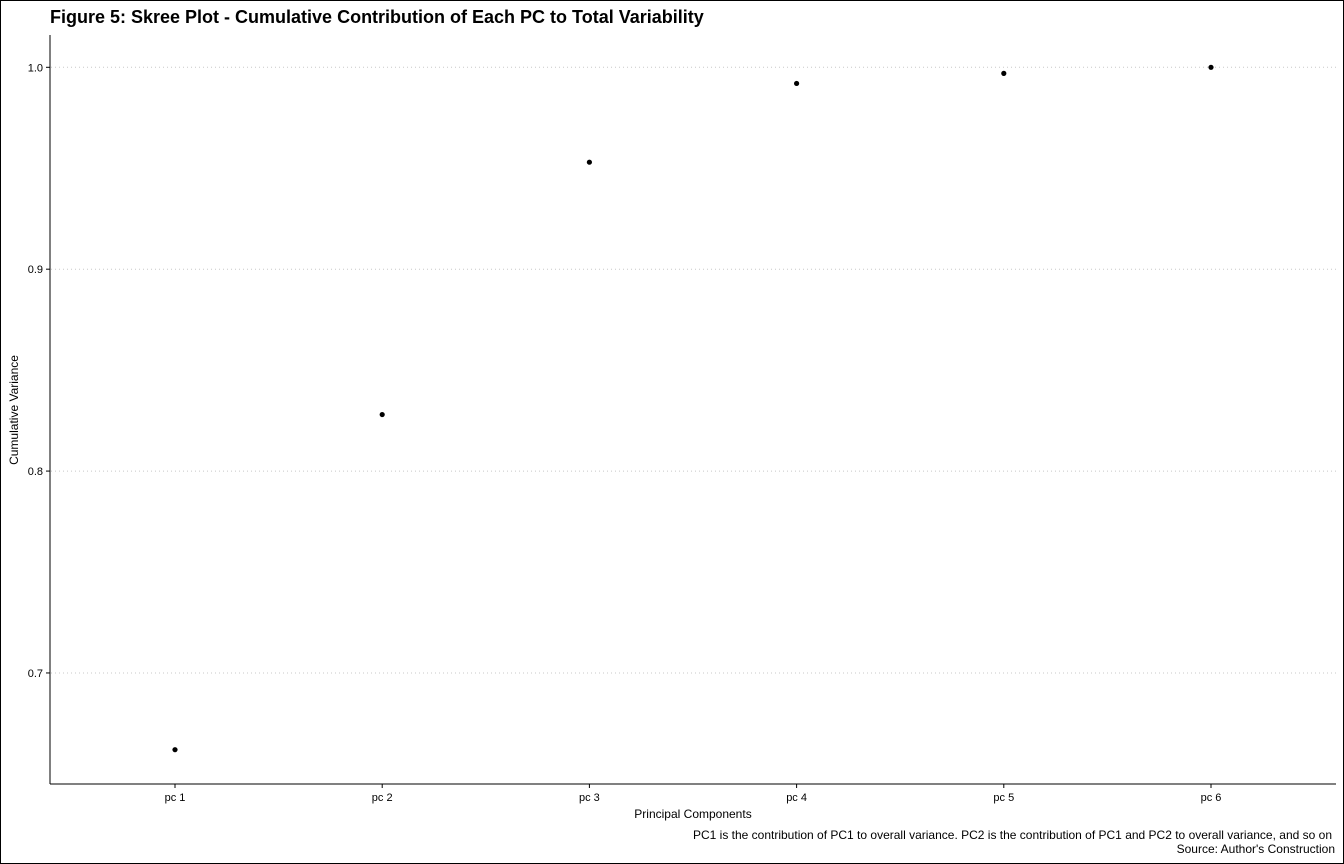  I want to click on x-axis-title: Principal Components, so click(692, 814).